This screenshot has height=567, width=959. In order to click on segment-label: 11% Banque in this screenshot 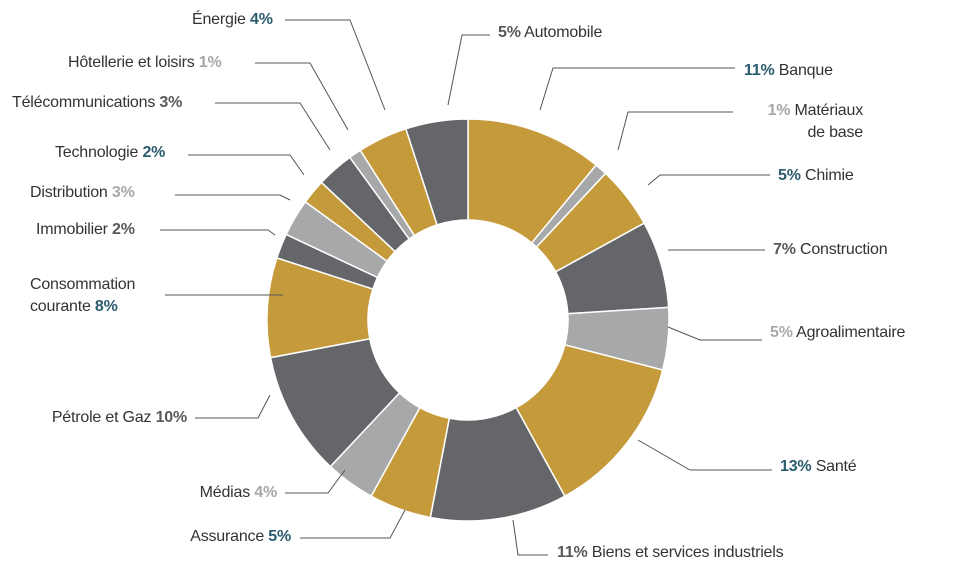, I will do `click(788, 71)`.